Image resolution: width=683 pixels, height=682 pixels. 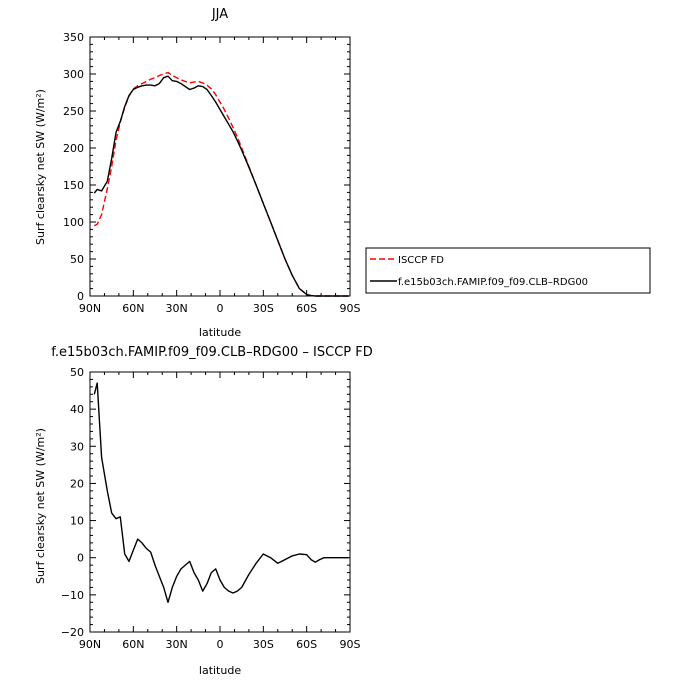 What do you see at coordinates (306, 308) in the screenshot?
I see `top-chart-x-tick-label: 60S` at bounding box center [306, 308].